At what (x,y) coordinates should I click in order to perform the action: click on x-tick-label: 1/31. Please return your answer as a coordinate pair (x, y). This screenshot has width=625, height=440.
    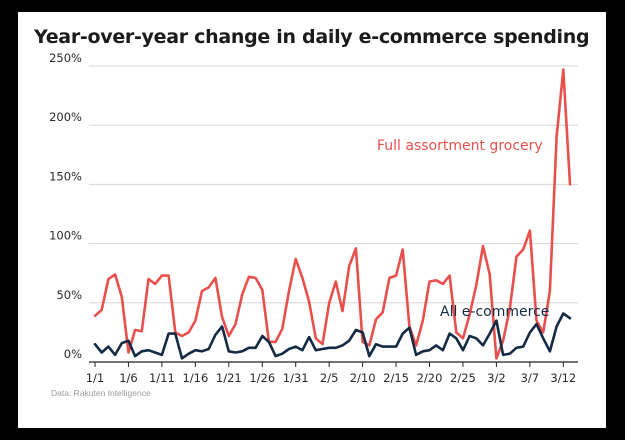
    Looking at the image, I should click on (296, 378).